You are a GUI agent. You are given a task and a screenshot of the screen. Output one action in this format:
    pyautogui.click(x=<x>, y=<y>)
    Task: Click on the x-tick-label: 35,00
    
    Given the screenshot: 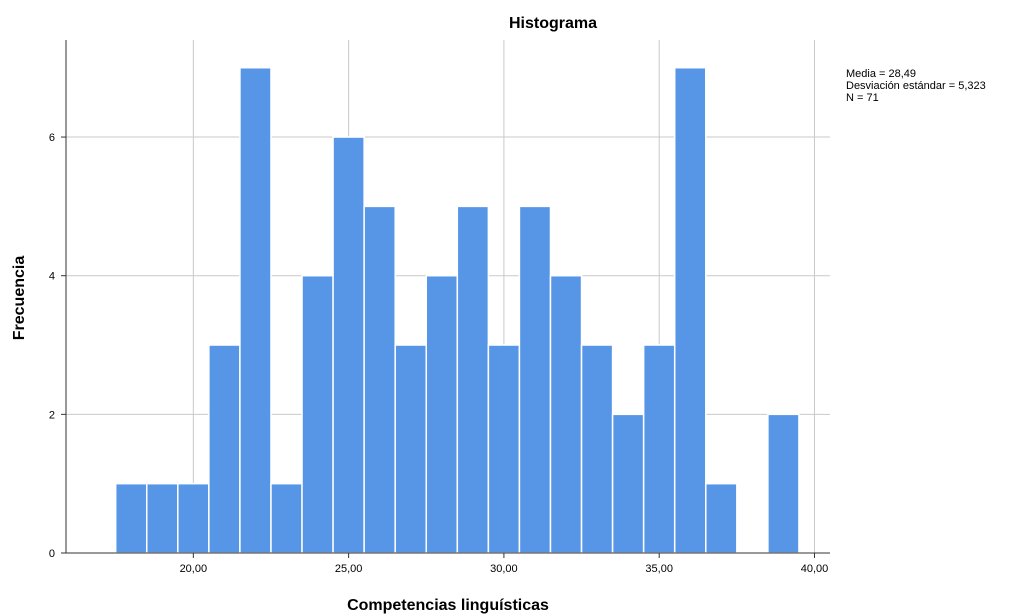 What is the action you would take?
    pyautogui.click(x=659, y=569)
    